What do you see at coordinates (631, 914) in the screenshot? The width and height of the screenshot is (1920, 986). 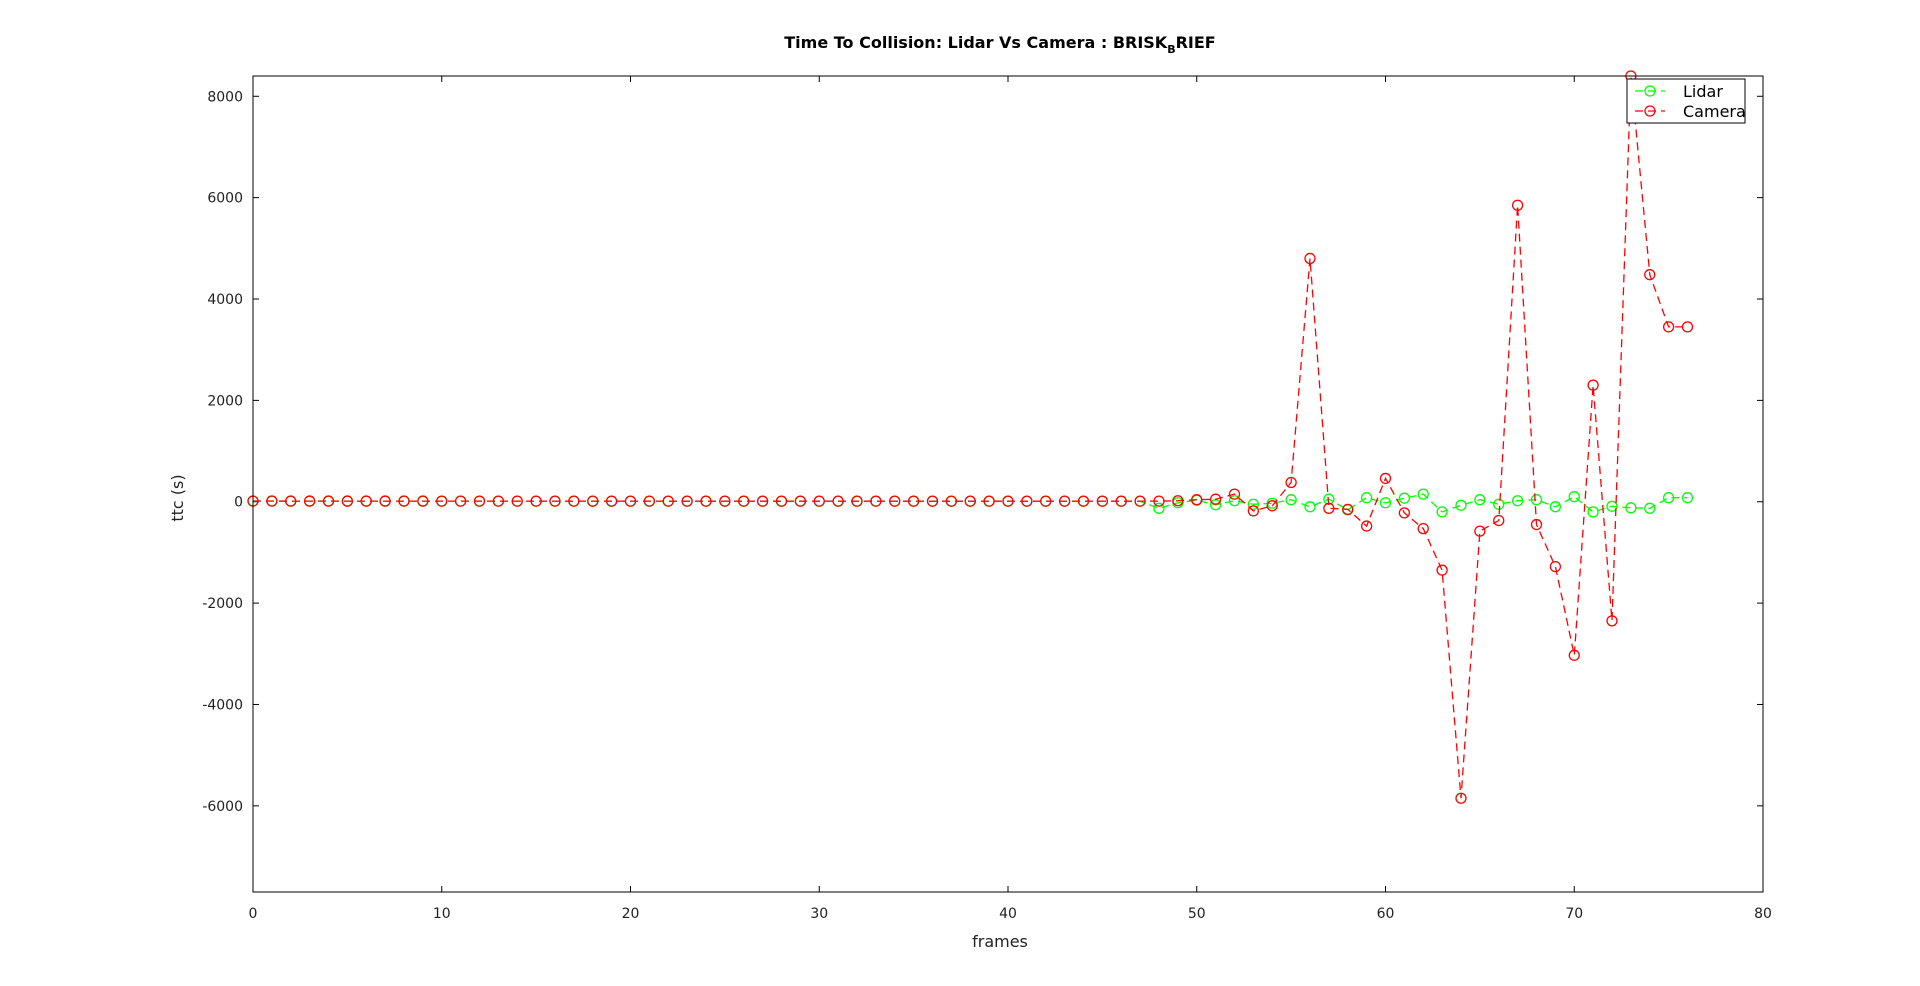 I see `x-tick-label: 20` at bounding box center [631, 914].